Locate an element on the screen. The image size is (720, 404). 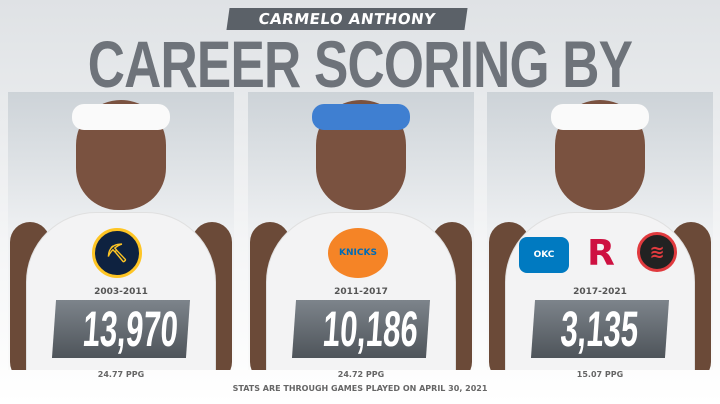
rockets-logo: R is located at coordinates (601, 253).